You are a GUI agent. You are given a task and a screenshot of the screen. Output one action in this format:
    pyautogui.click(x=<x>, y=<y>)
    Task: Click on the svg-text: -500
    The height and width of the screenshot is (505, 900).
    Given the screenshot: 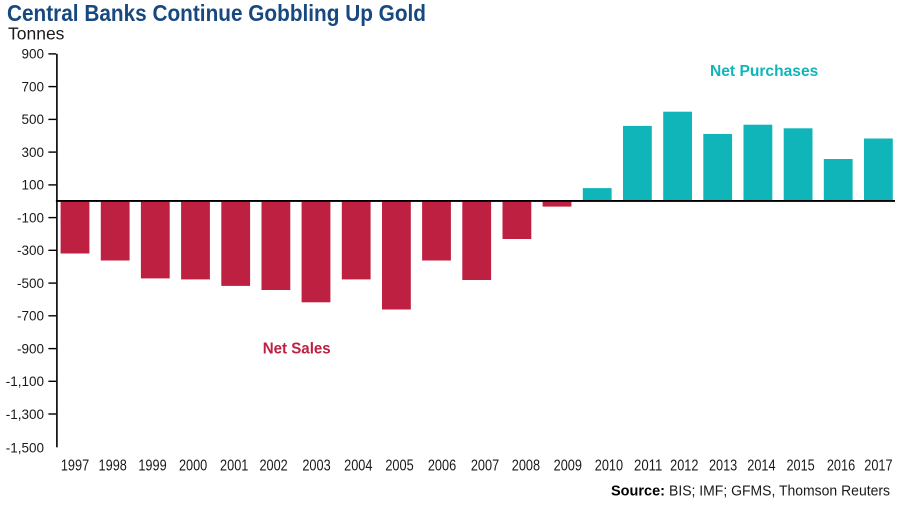 What is the action you would take?
    pyautogui.click(x=30, y=283)
    